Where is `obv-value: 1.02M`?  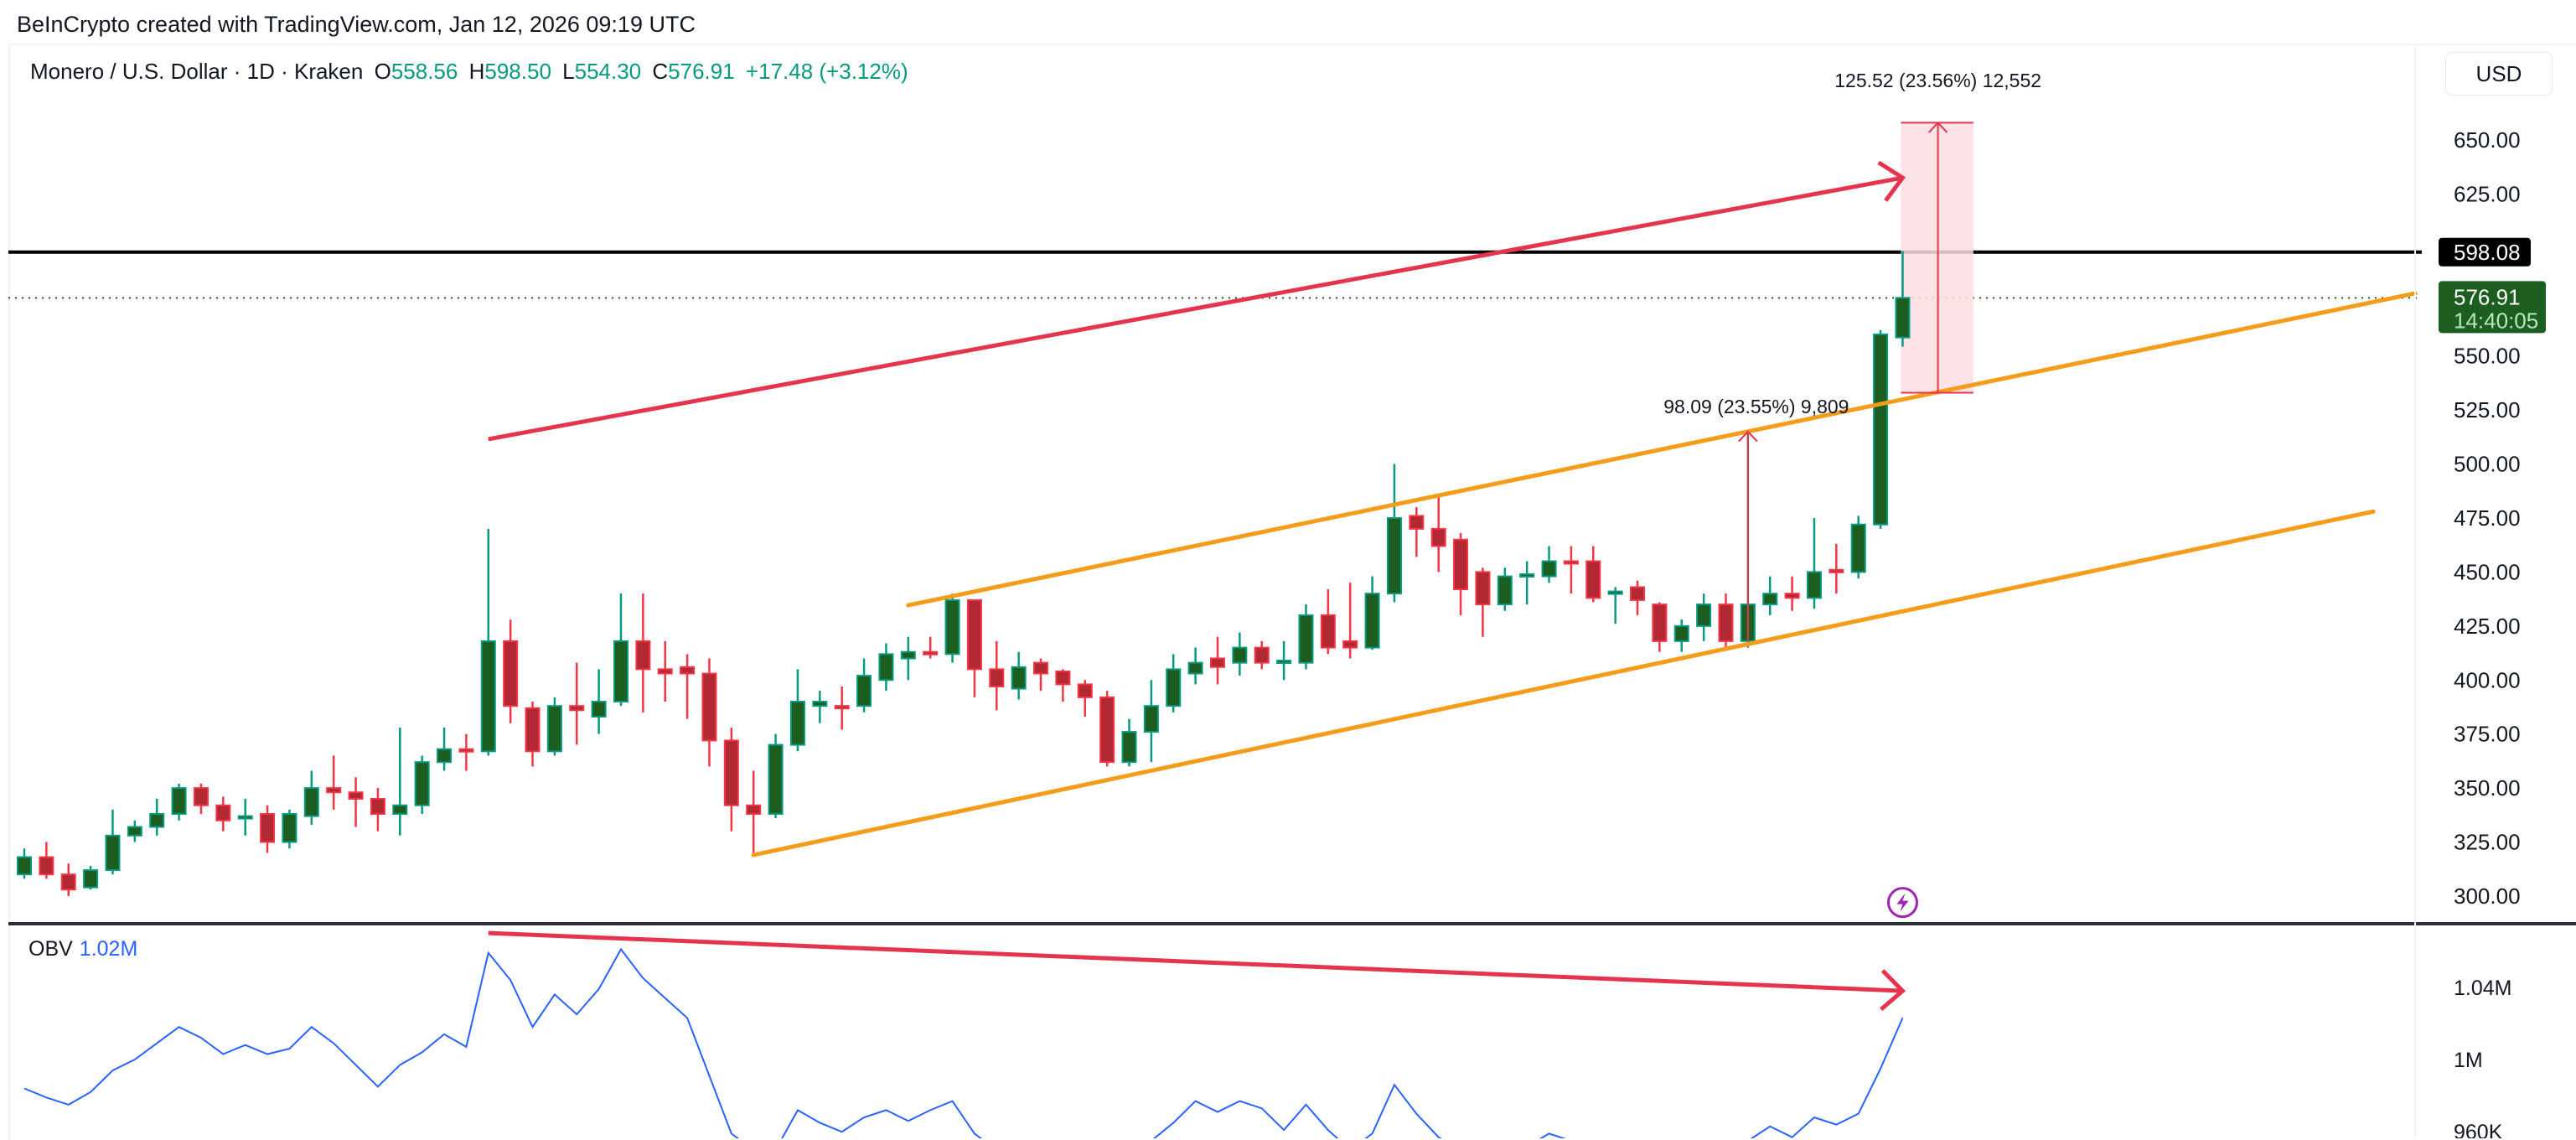
obv-value: 1.02M is located at coordinates (108, 949).